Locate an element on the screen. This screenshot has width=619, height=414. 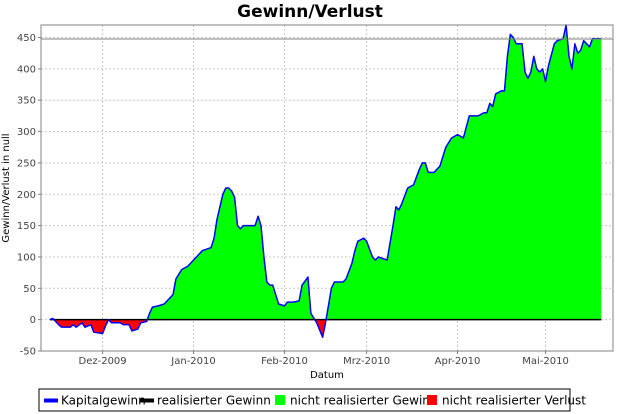
y-tick-label: 400 is located at coordinates (26, 69).